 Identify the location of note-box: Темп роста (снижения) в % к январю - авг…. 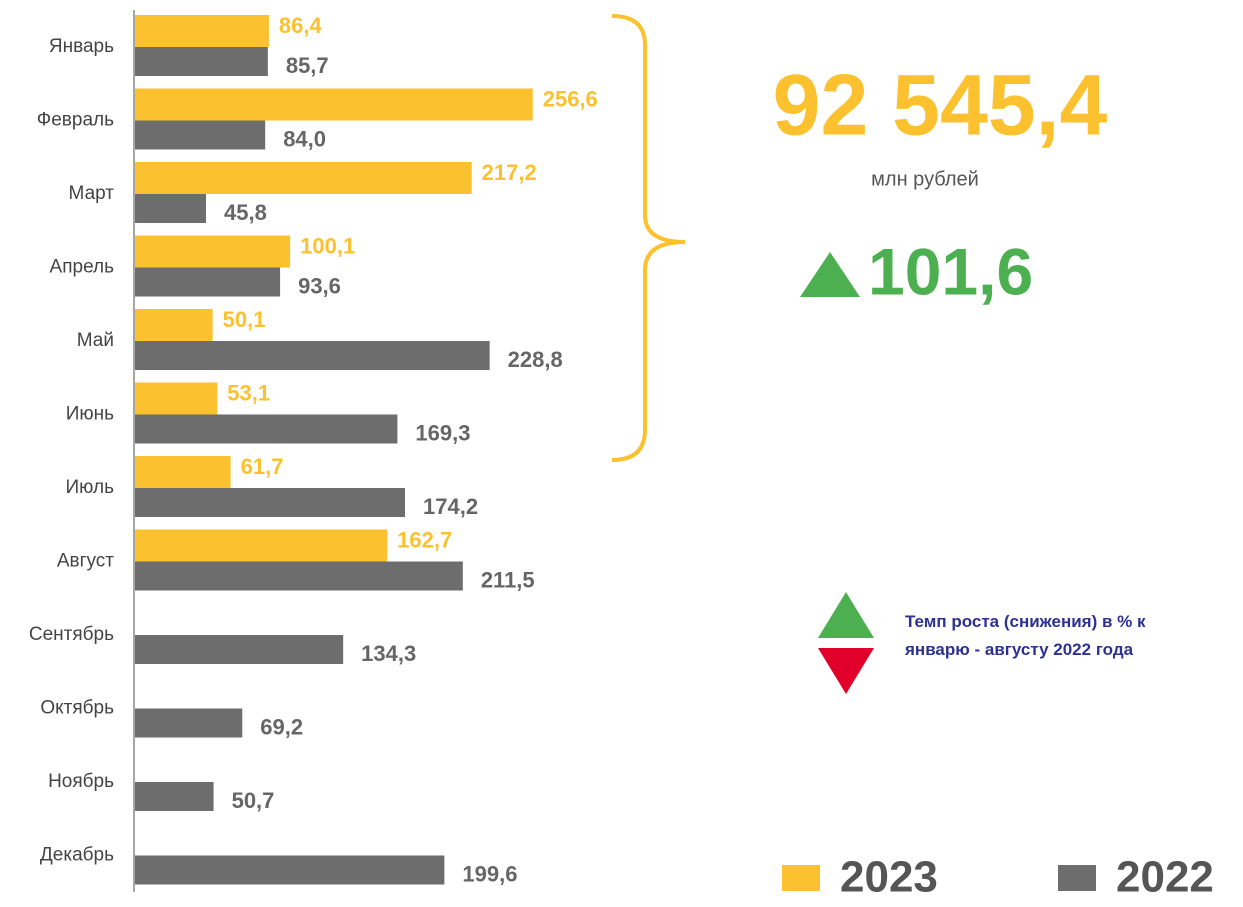
(1025, 635).